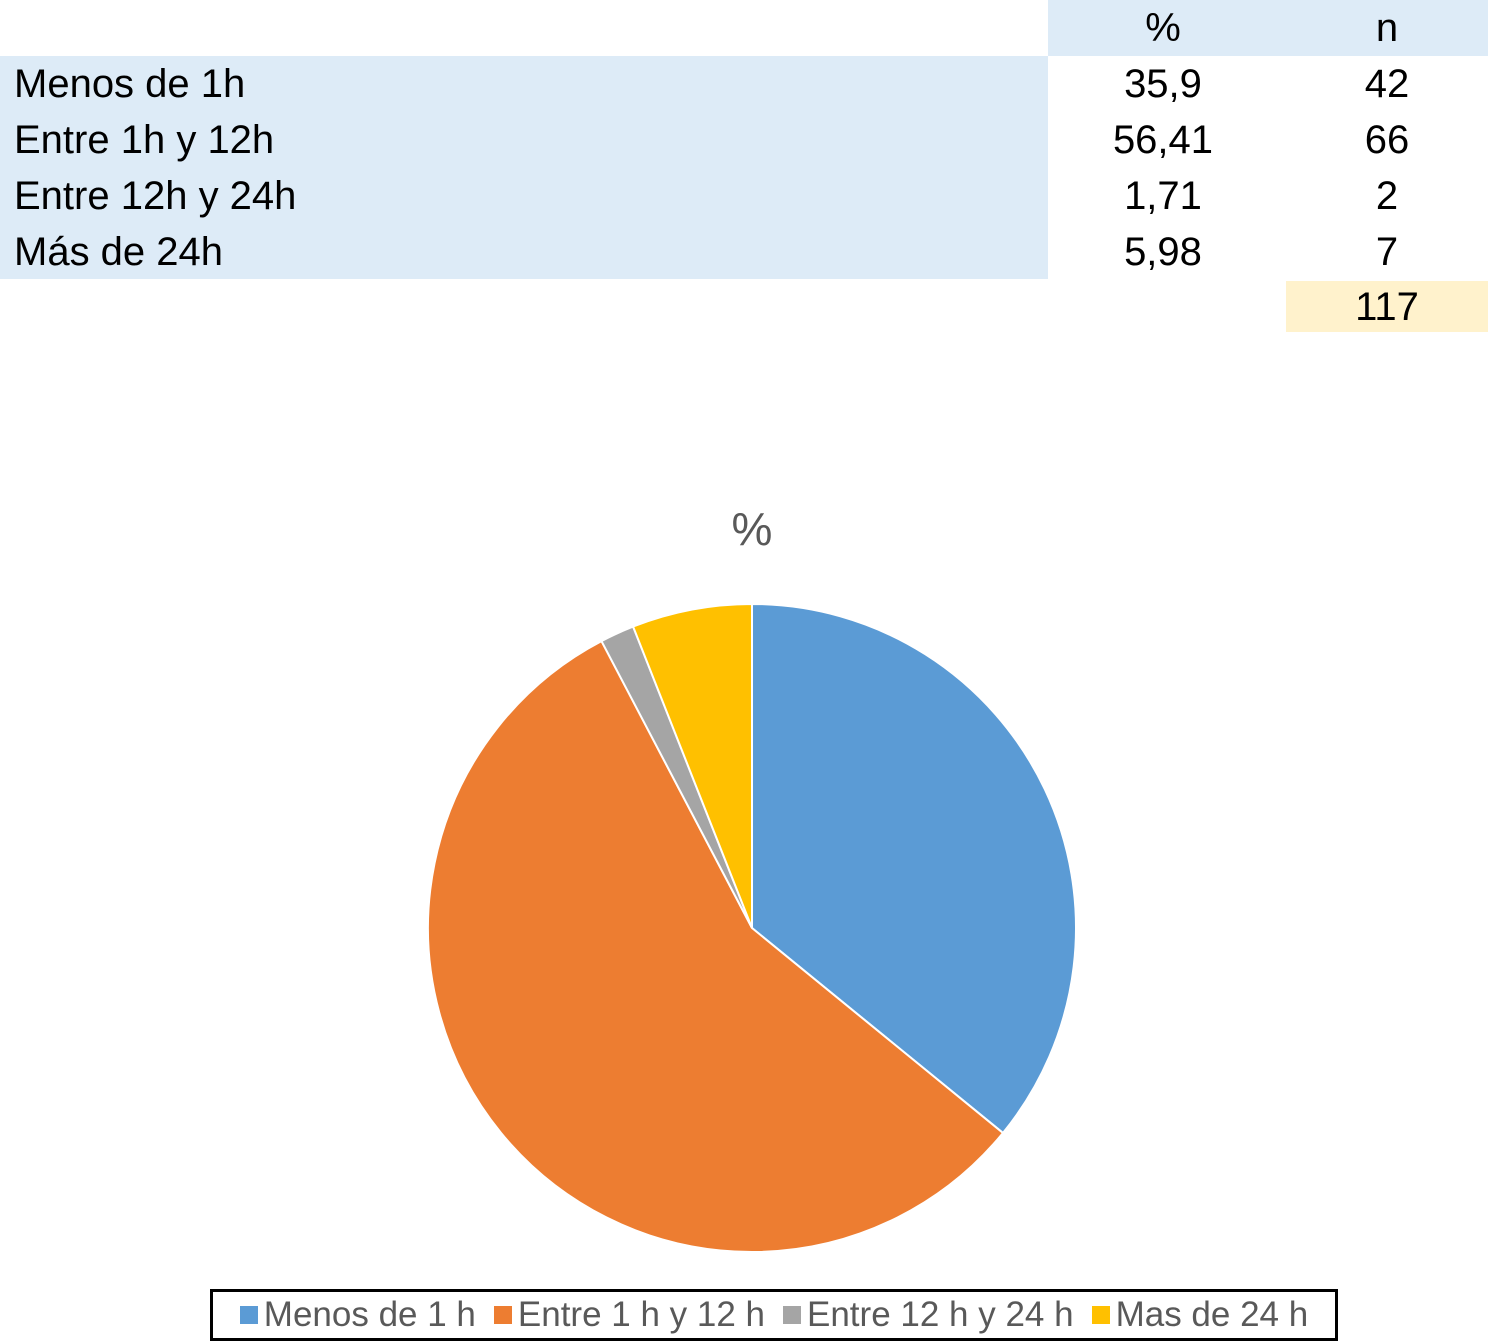  What do you see at coordinates (524, 167) in the screenshot?
I see `table-label-background` at bounding box center [524, 167].